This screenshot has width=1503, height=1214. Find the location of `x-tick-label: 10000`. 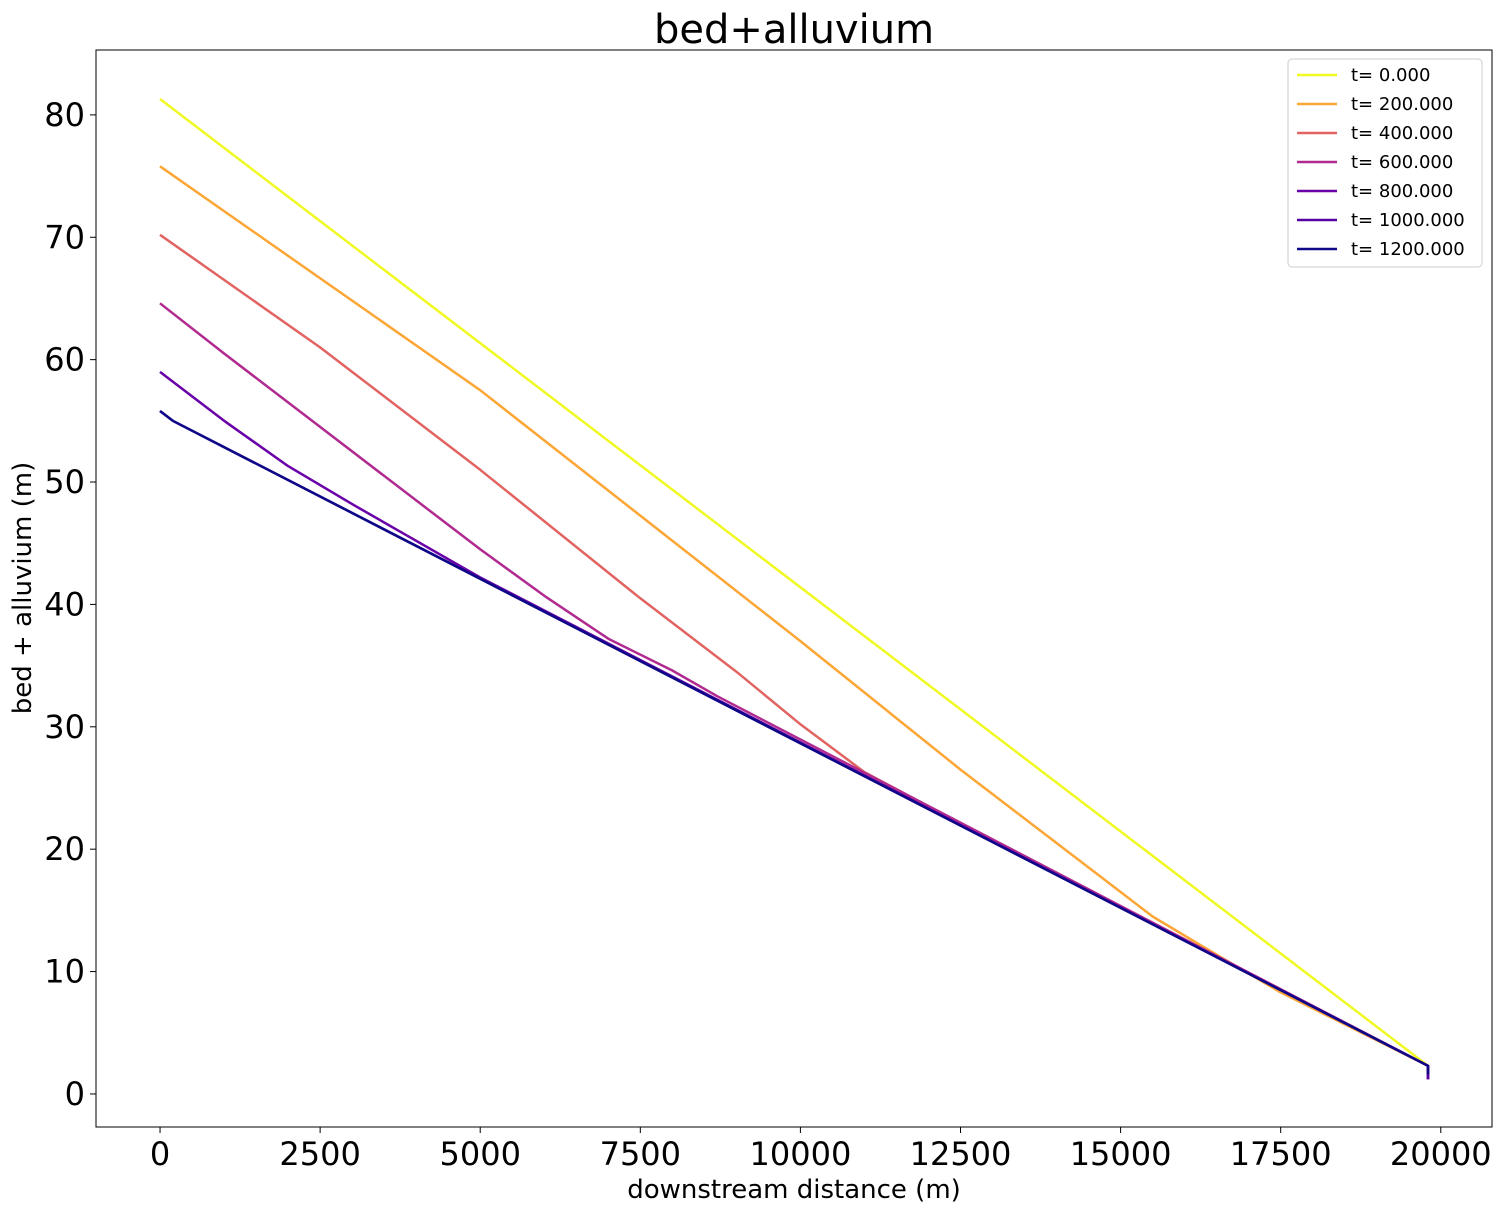

x-tick-label: 10000 is located at coordinates (801, 1154).